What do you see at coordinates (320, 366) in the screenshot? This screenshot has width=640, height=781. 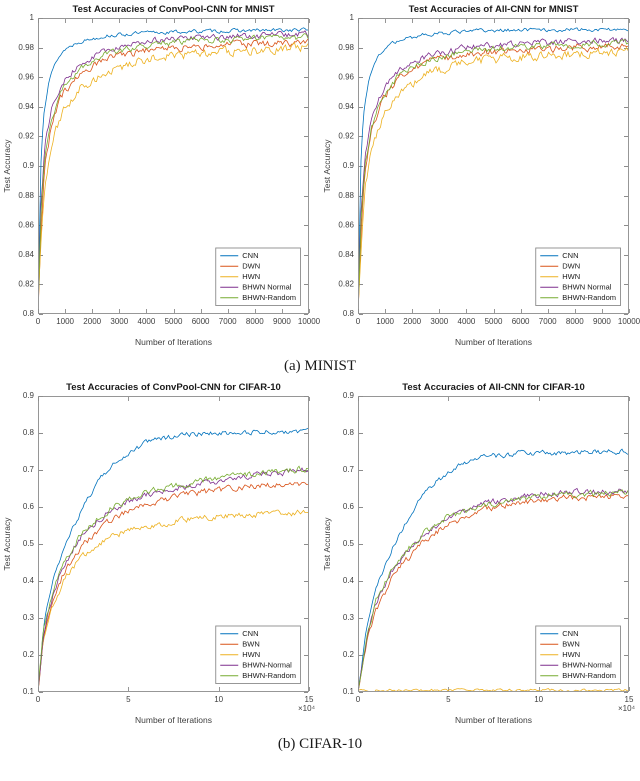 I see `caption-mnist: (a) MINIST` at bounding box center [320, 366].